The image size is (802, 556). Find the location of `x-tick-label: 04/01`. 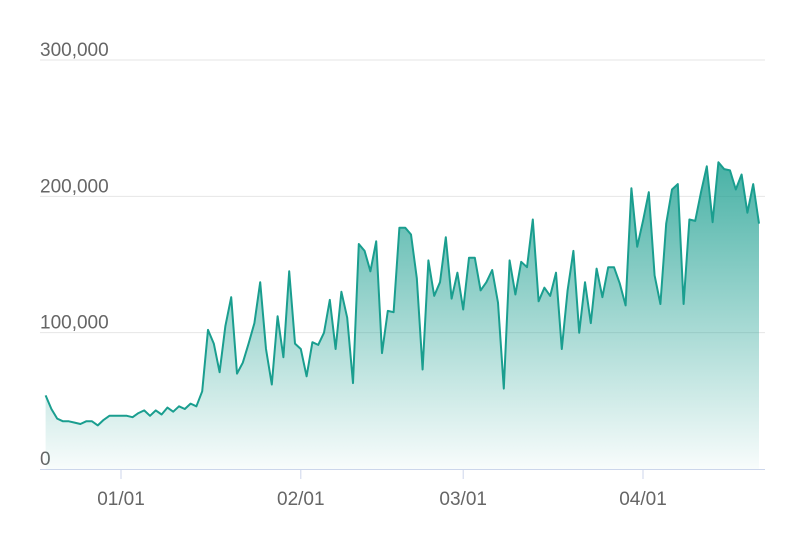

x-tick-label: 04/01 is located at coordinates (643, 499).